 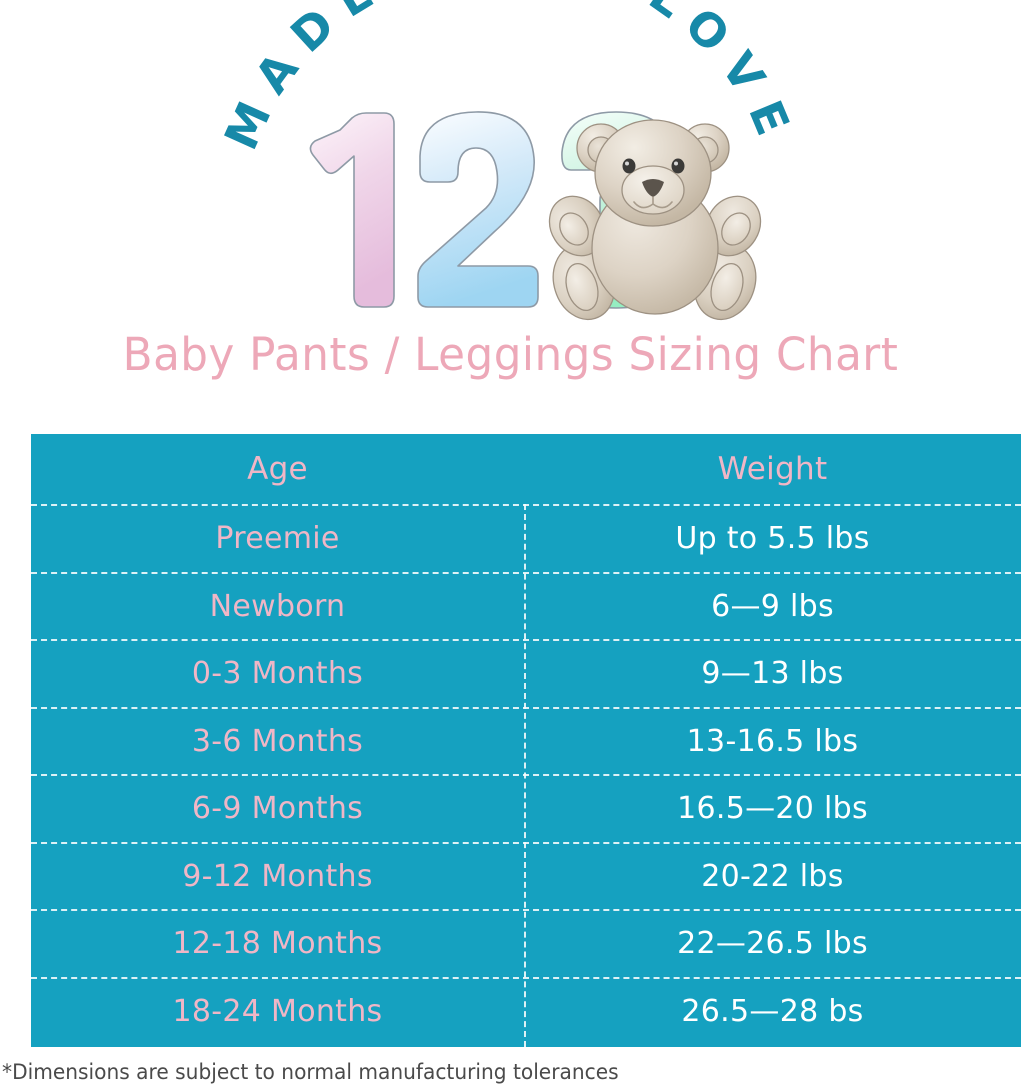 I want to click on cell-age: 12-18 Months, so click(x=277, y=944).